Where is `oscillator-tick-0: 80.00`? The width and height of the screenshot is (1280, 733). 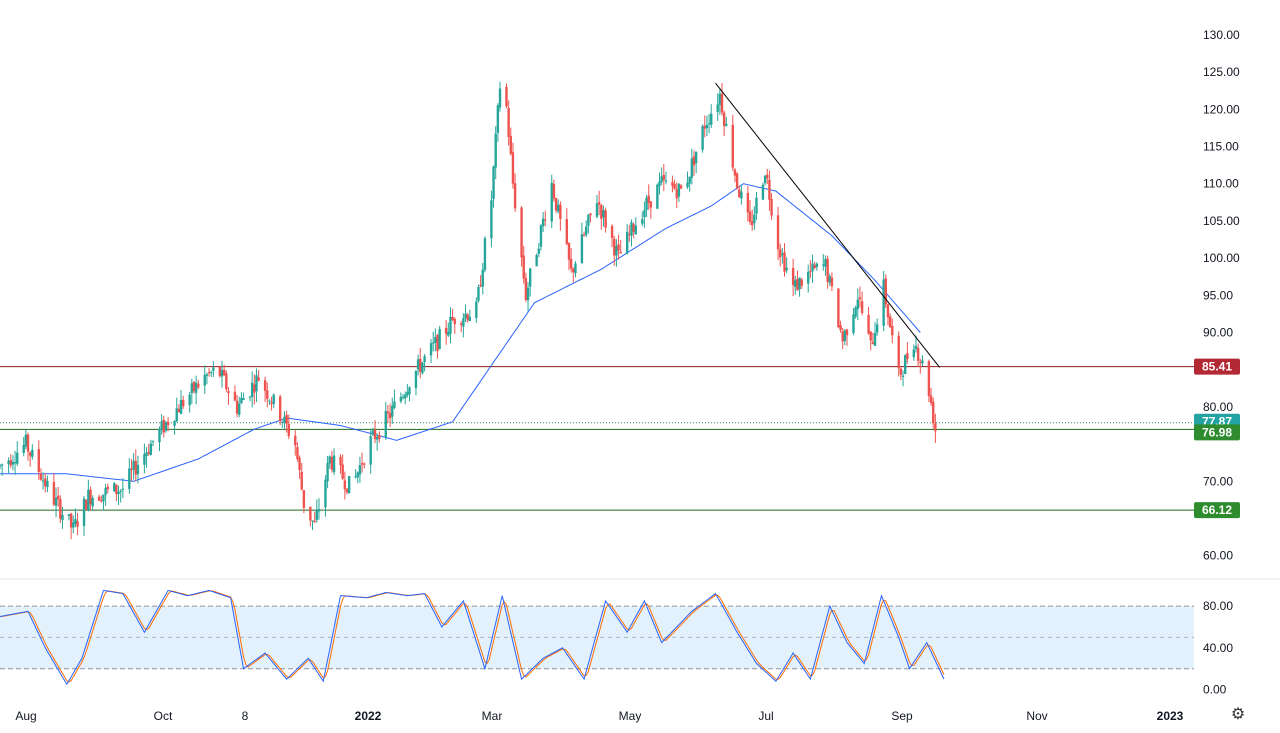 oscillator-tick-0: 80.00 is located at coordinates (1218, 606).